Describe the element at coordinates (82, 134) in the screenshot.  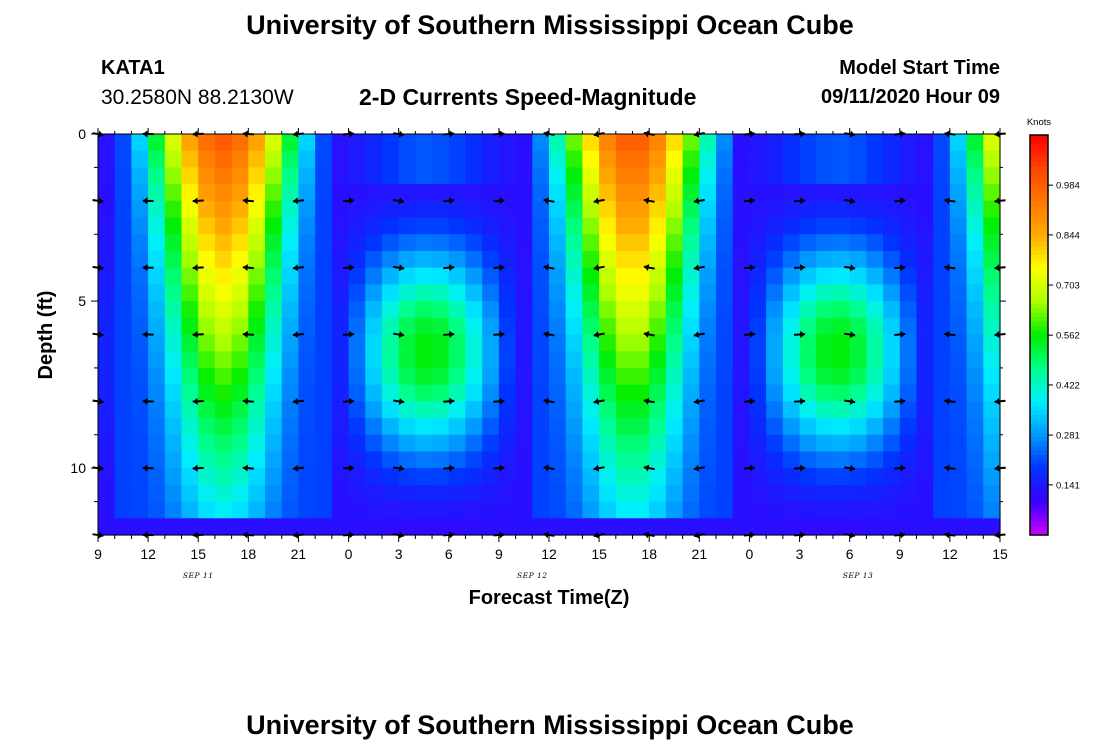
I see `y-tick-label: 0` at that location.